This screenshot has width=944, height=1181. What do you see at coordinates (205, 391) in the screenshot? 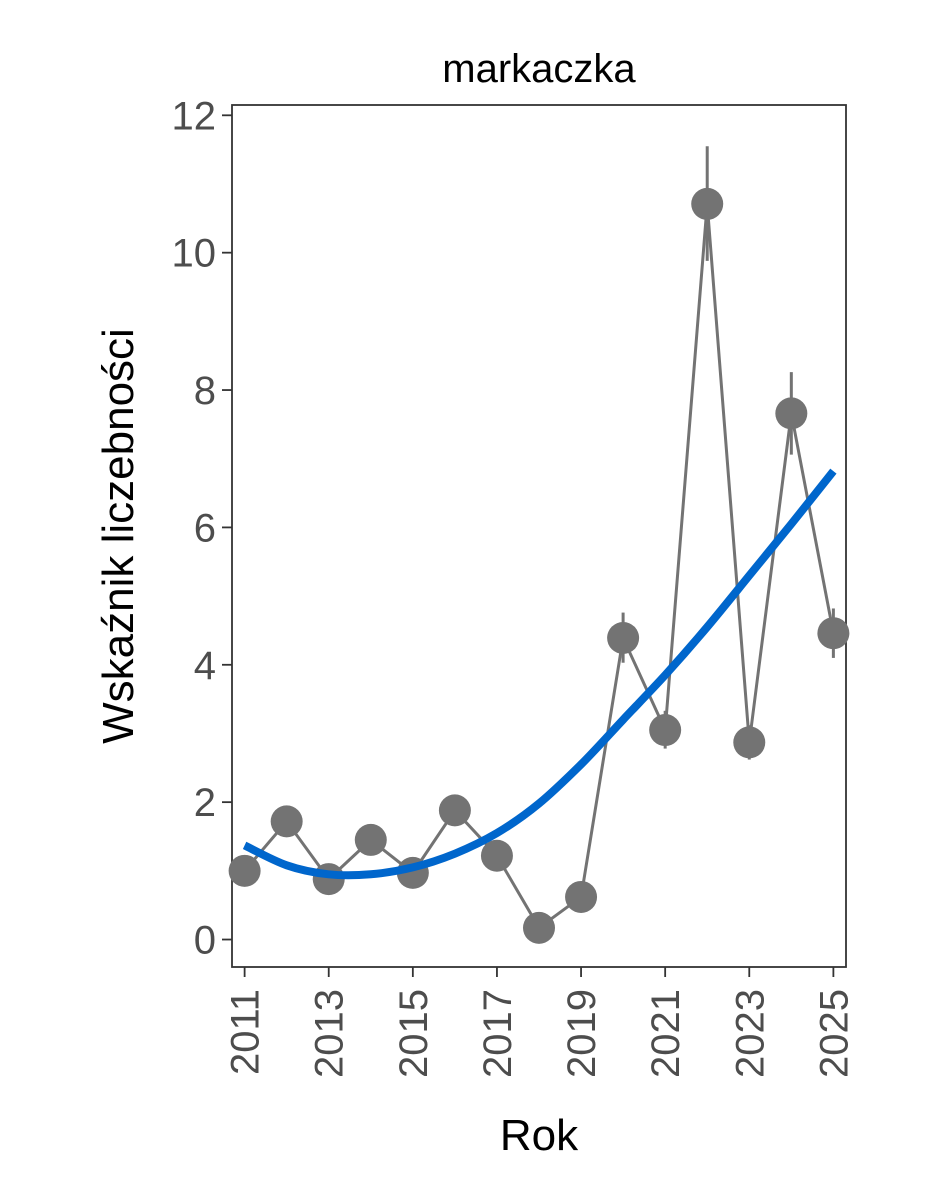
I see `y-tick-label: 8` at bounding box center [205, 391].